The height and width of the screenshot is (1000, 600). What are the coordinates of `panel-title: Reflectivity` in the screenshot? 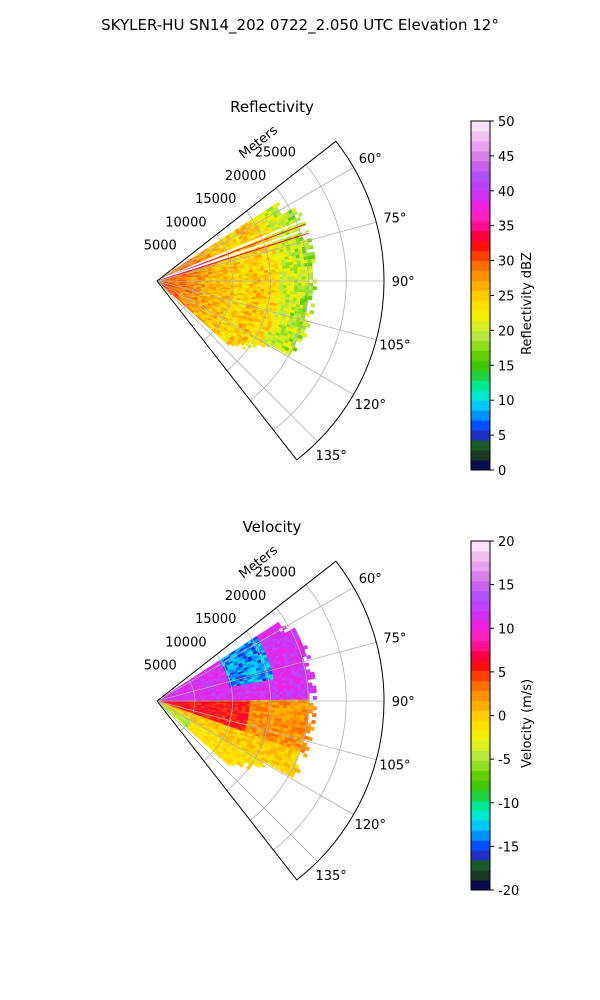 It's located at (272, 107).